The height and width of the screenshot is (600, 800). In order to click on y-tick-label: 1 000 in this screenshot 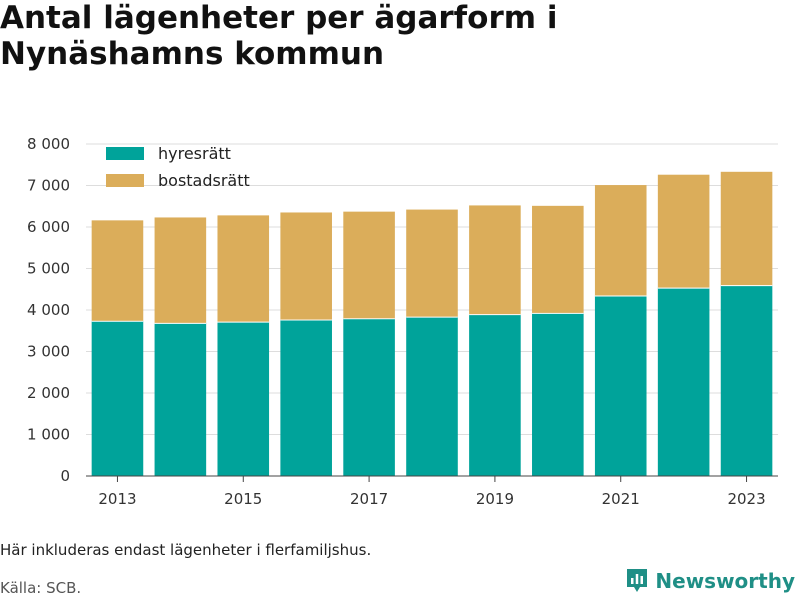, I will do `click(48, 435)`.